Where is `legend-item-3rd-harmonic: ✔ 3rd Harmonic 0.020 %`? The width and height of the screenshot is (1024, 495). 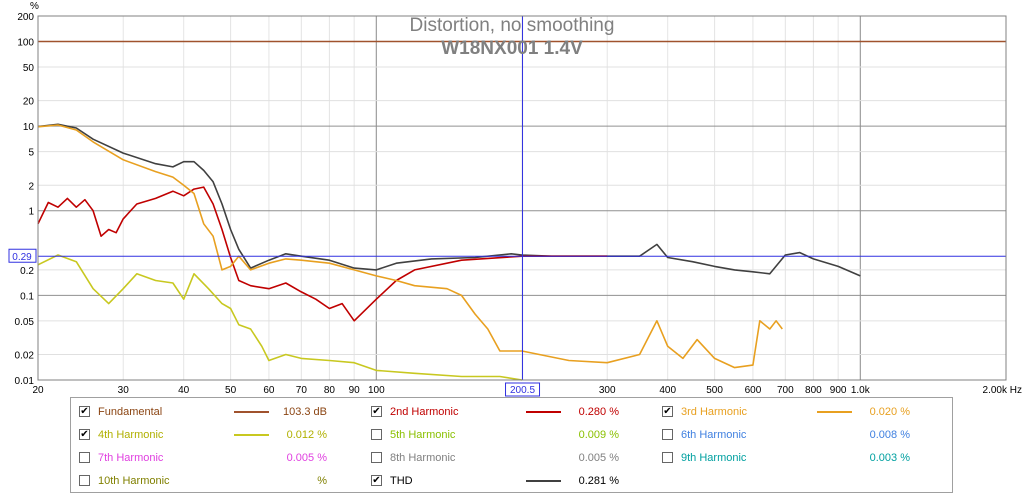
legend-item-3rd-harmonic: ✔ 3rd Harmonic 0.020 % is located at coordinates (802, 412).